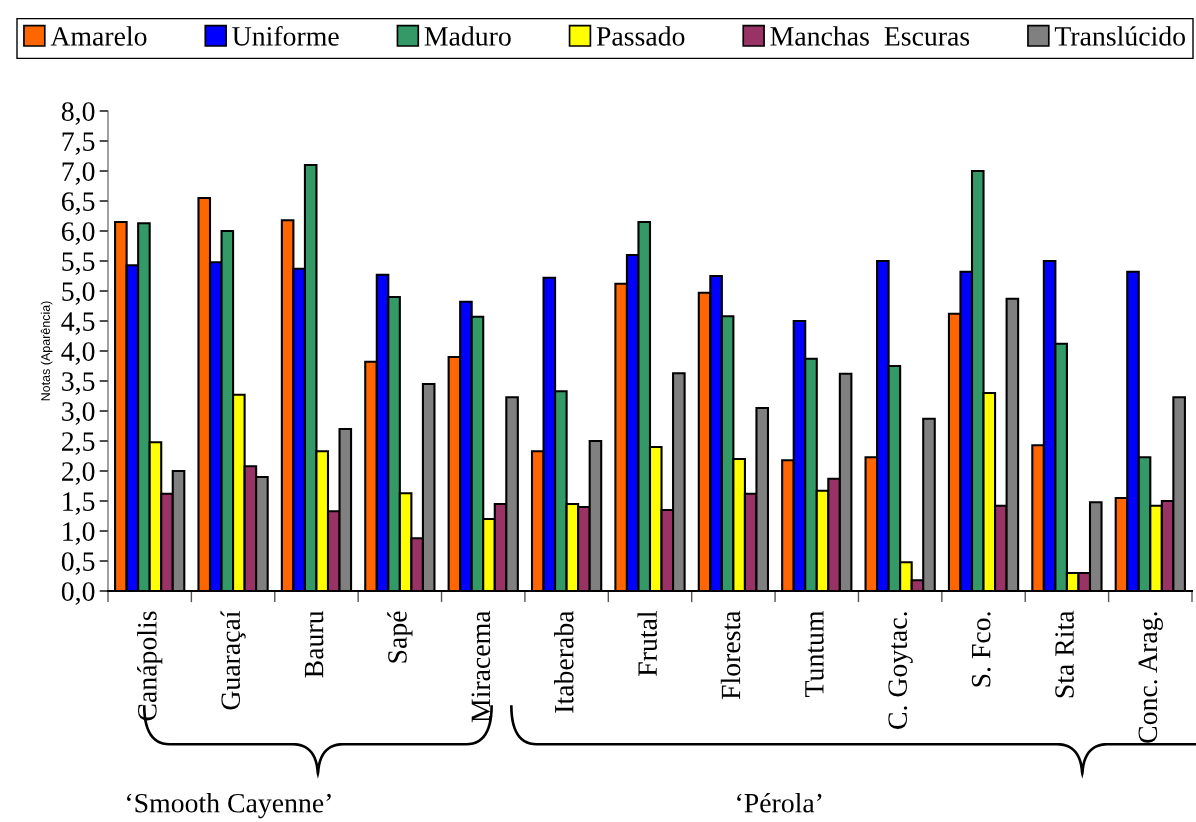  I want to click on y-tick-label: 6,0, so click(78, 233).